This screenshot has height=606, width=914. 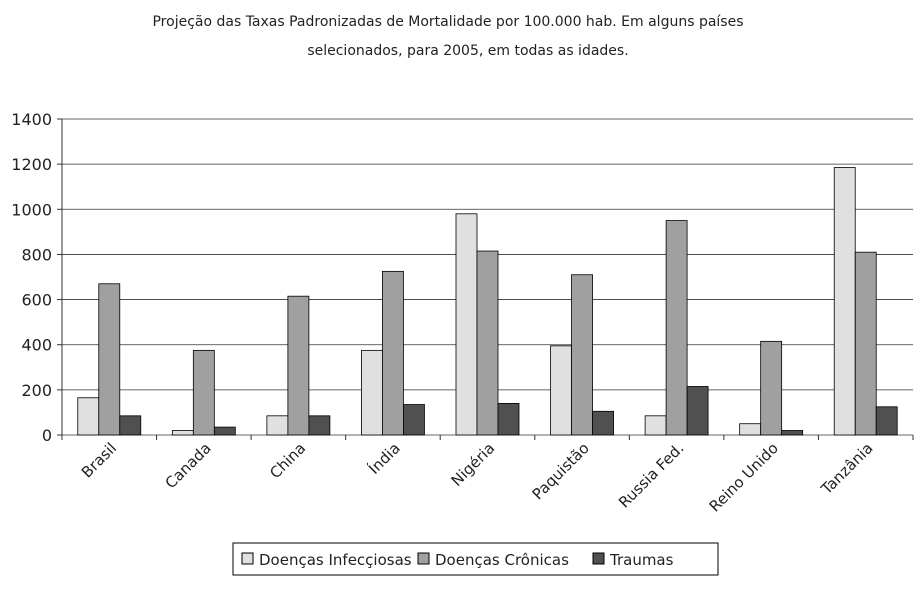 What do you see at coordinates (502, 560) in the screenshot?
I see `legend-label: Doenças Crônicas` at bounding box center [502, 560].